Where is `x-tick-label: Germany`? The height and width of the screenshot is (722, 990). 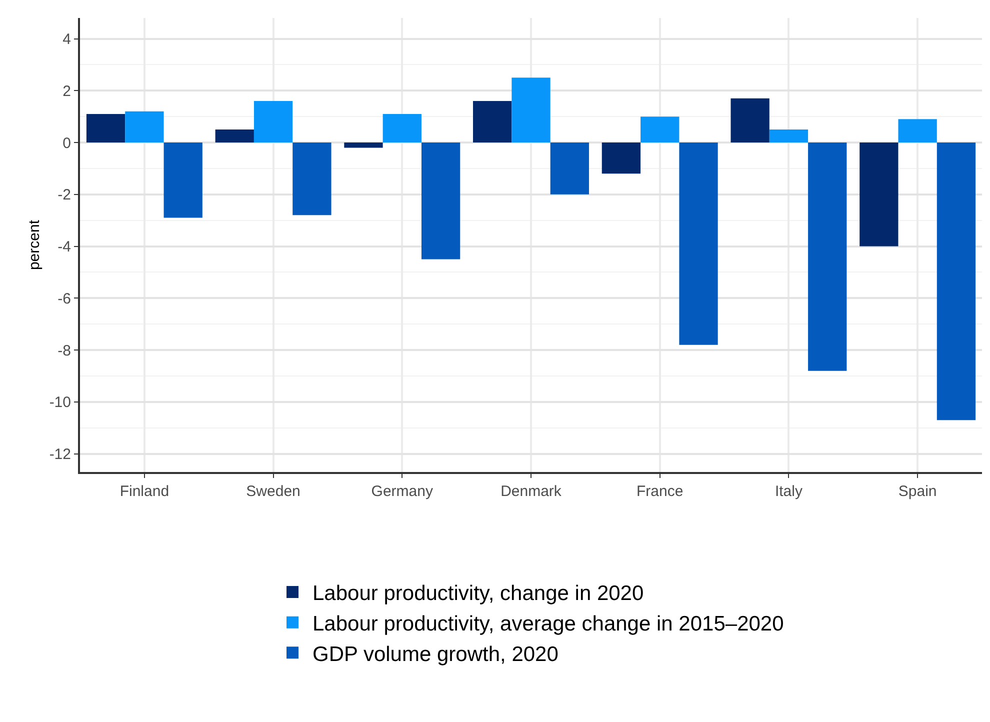
x-tick-label: Germany is located at coordinates (402, 491).